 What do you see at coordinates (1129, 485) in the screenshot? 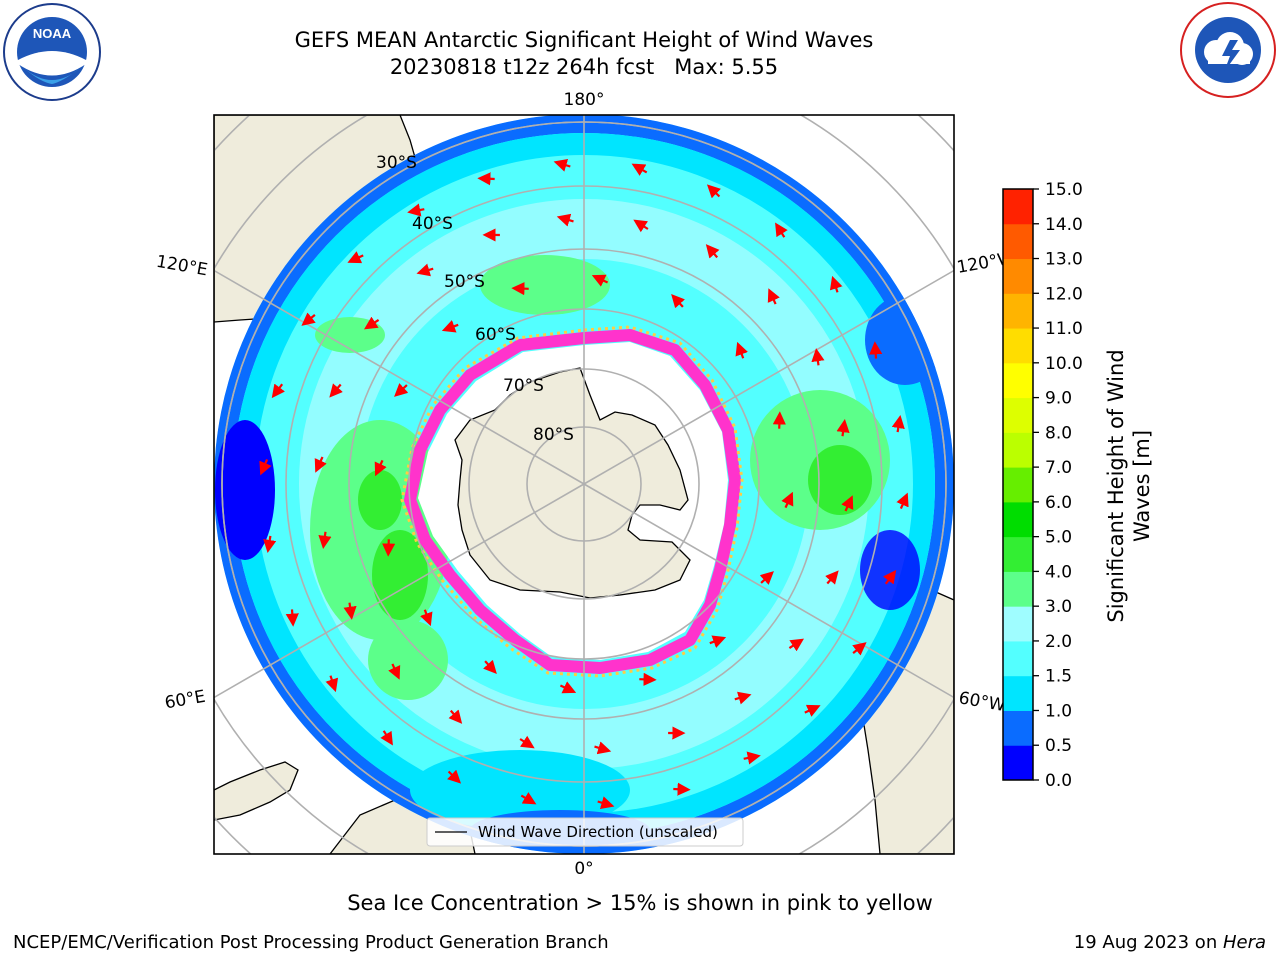
I see `colorbar-label: Significant Height of Wind Waves [m]` at bounding box center [1129, 485].